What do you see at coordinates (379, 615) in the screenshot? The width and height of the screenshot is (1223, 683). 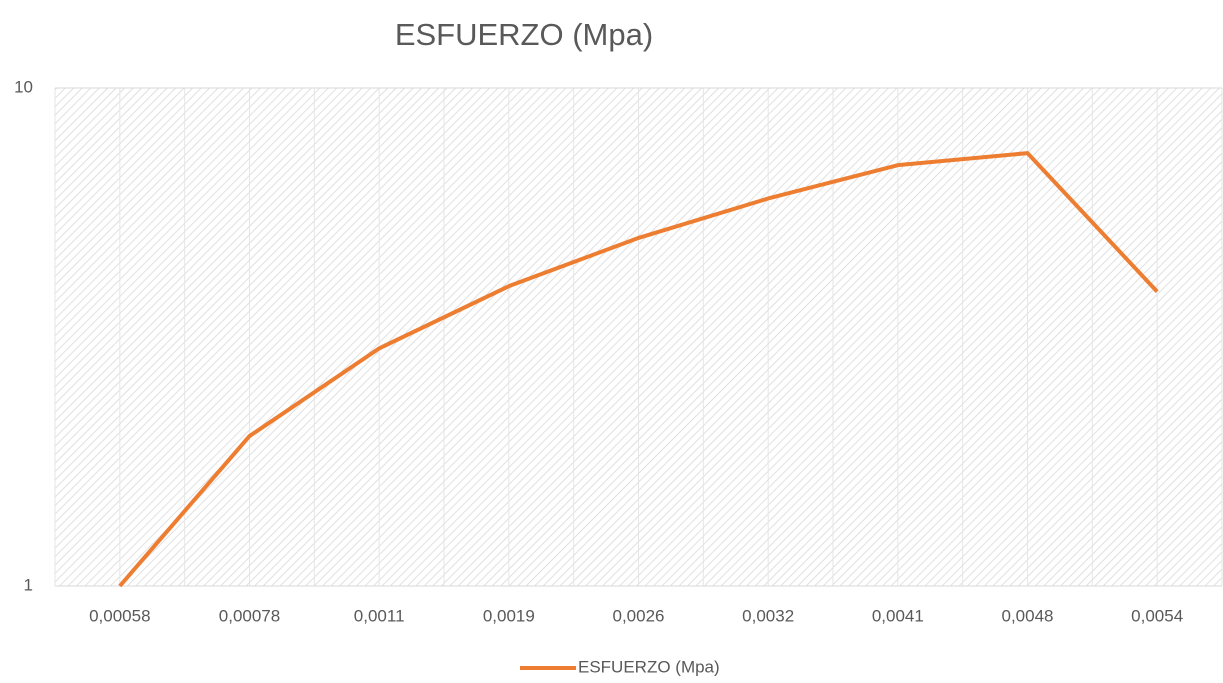 I see `x-tick-label: 0,0011` at bounding box center [379, 615].